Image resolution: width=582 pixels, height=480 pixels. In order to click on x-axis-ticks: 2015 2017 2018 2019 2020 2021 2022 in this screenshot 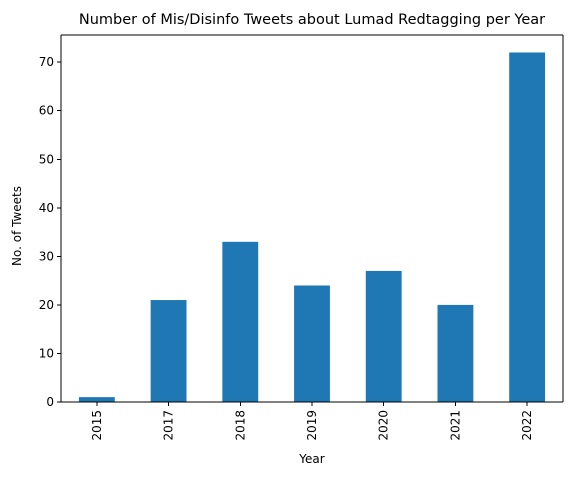, I will do `click(312, 421)`.